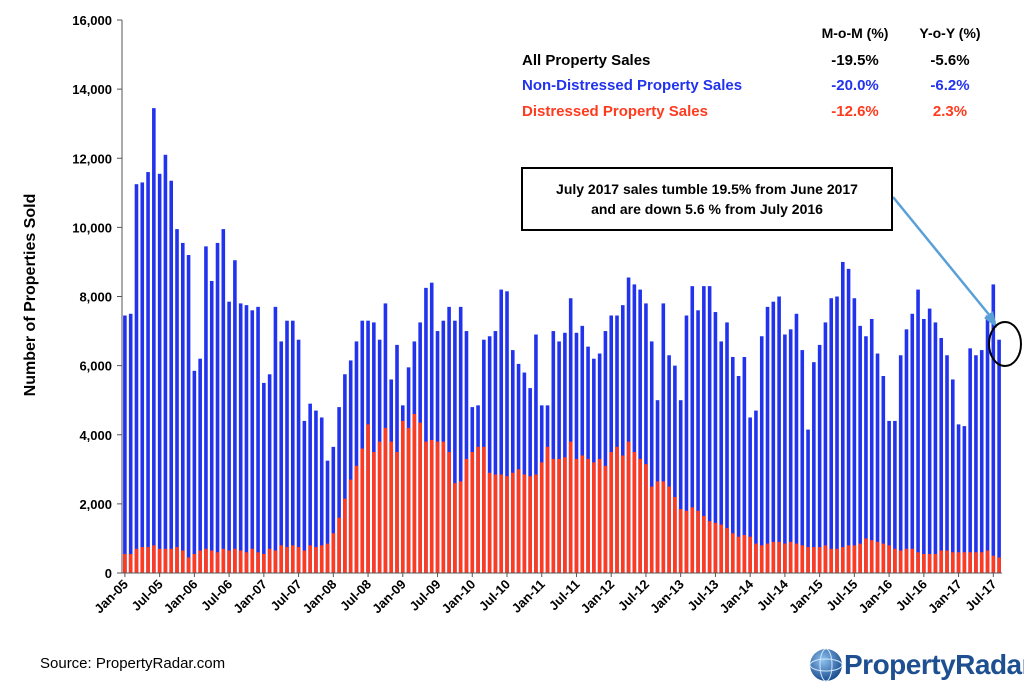 The height and width of the screenshot is (696, 1024). What do you see at coordinates (355, 595) in the screenshot?
I see `x-tick-label: Jul-08` at bounding box center [355, 595].